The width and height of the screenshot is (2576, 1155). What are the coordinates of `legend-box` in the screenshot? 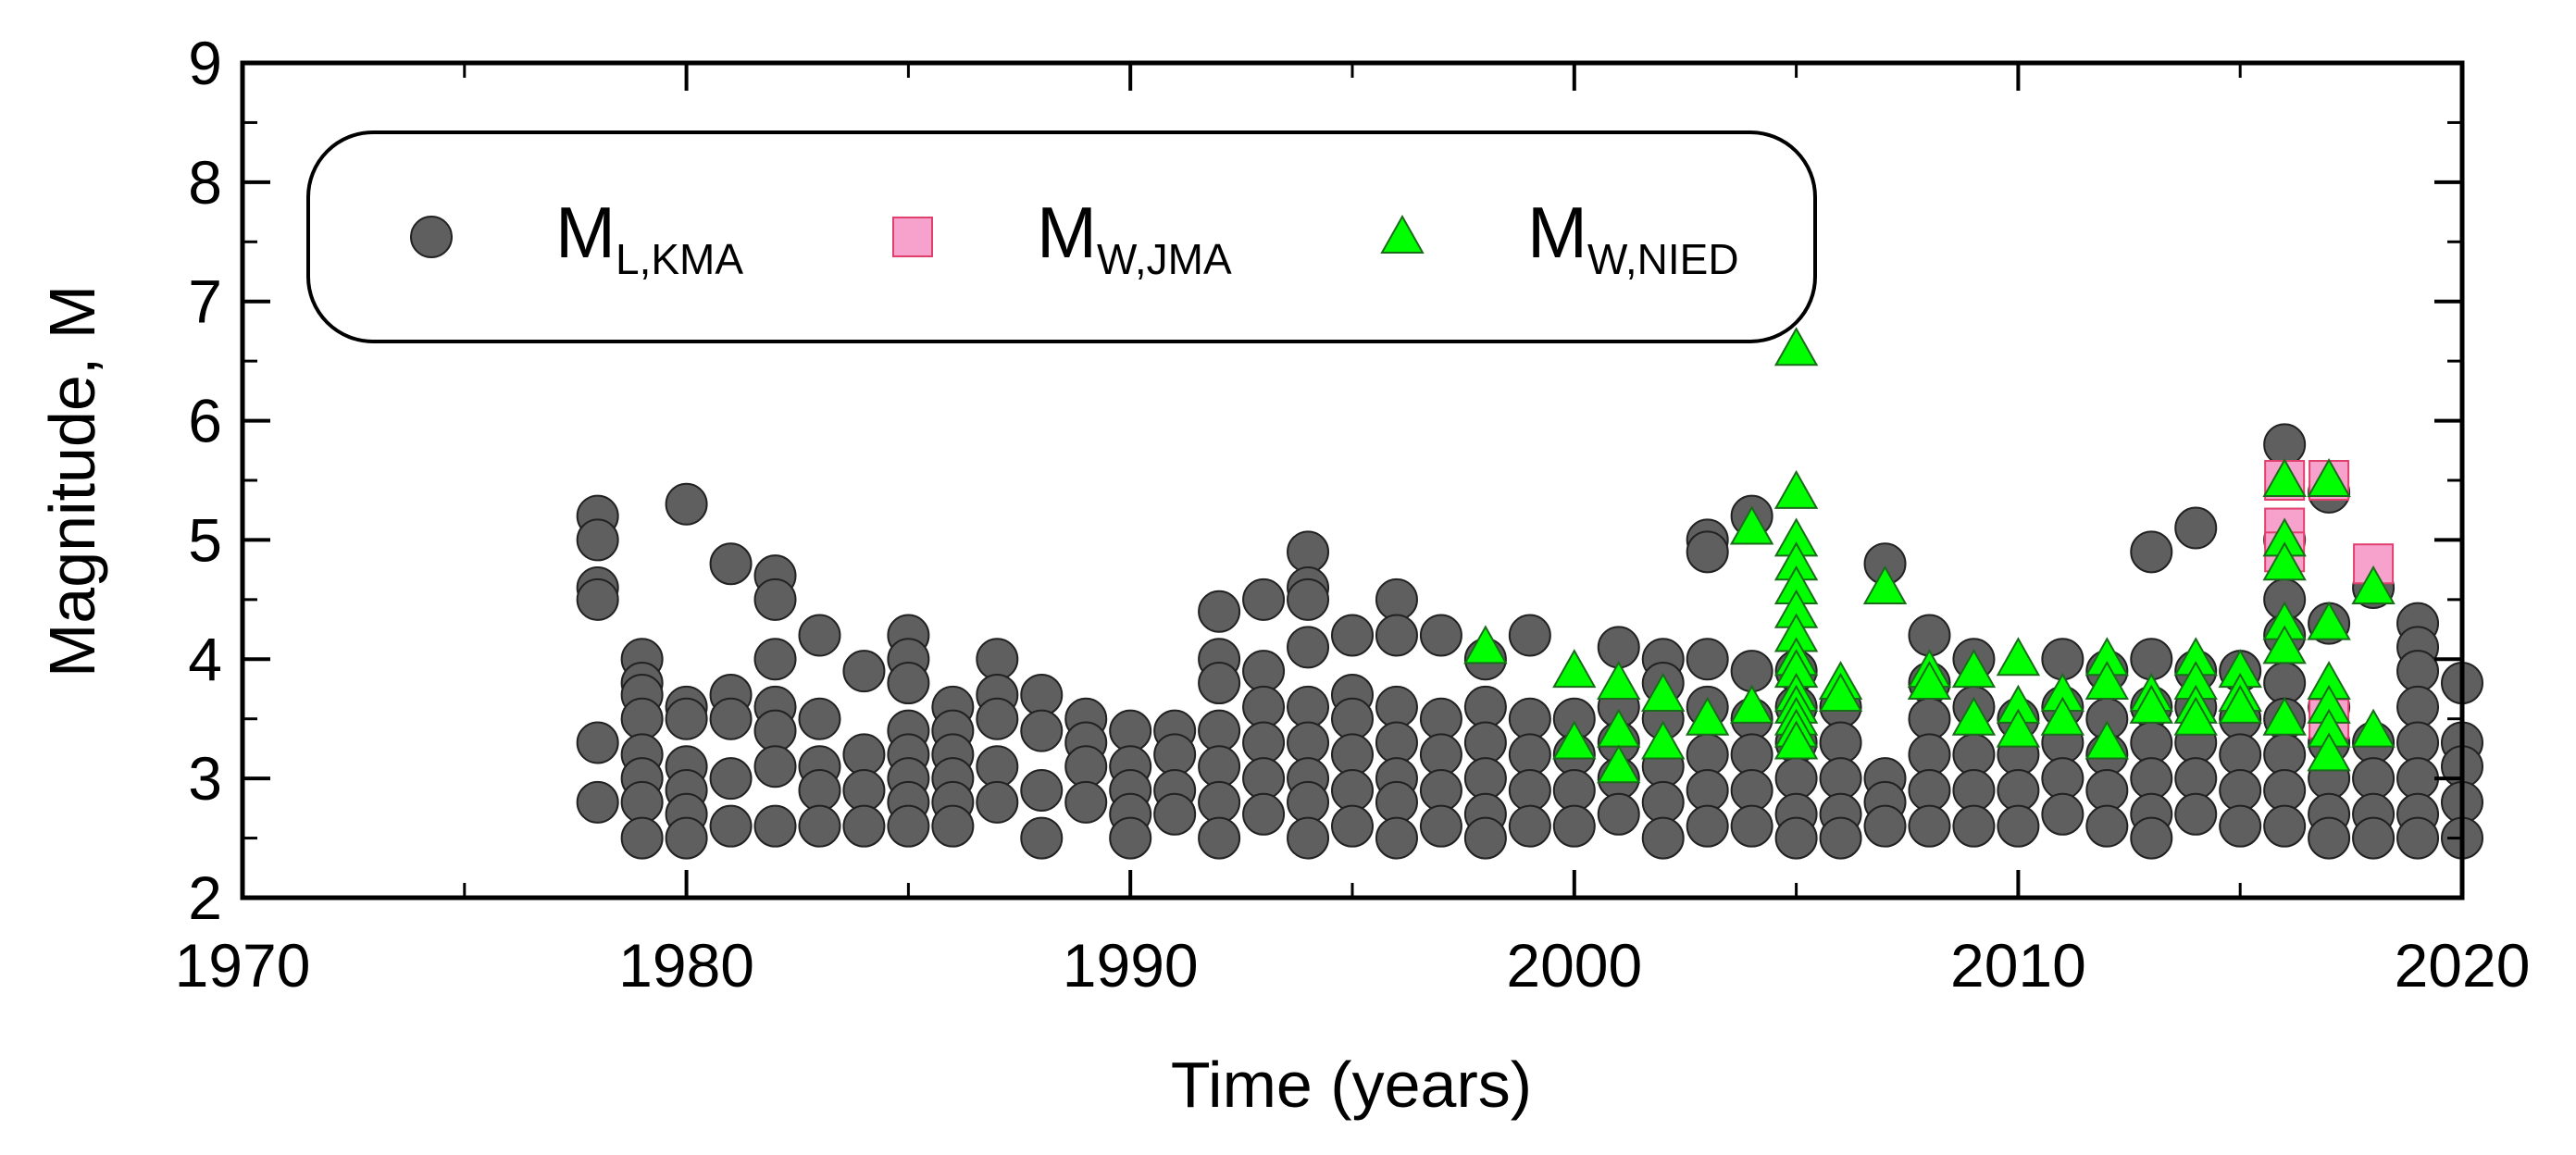 It's located at (1061, 236).